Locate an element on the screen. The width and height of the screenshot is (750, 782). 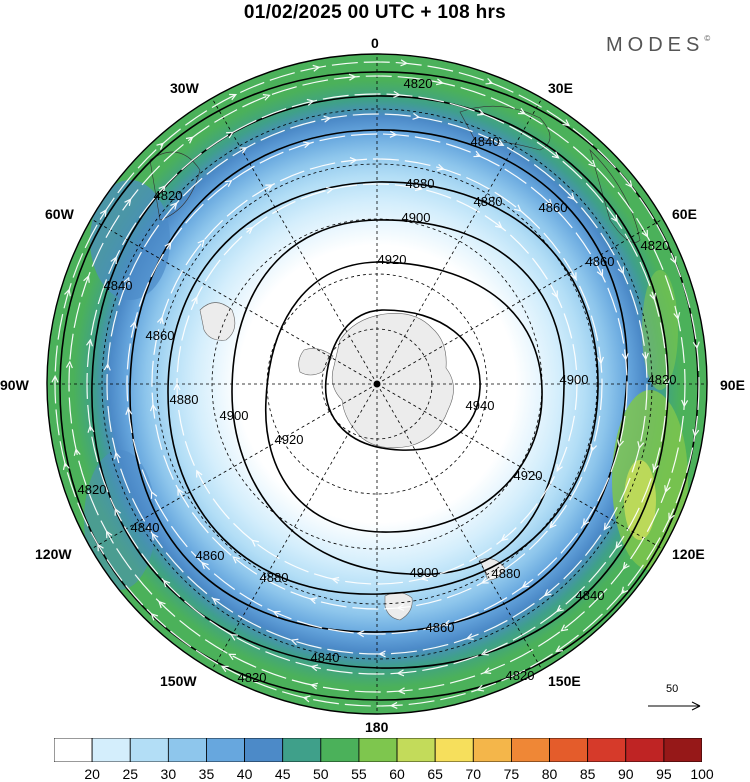
lon-label-180: 180 is located at coordinates (377, 727).